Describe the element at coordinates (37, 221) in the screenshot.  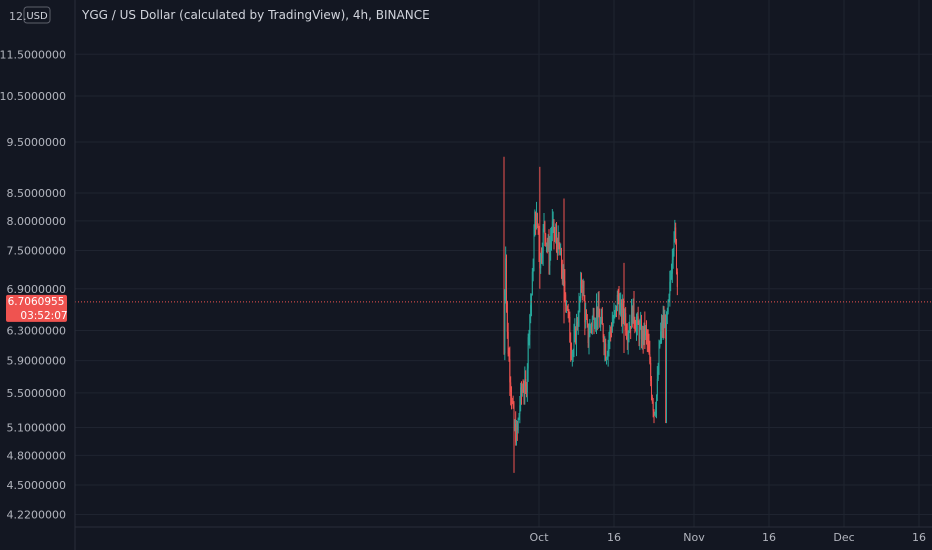
I see `y-tick-label: 8.0000000` at that location.